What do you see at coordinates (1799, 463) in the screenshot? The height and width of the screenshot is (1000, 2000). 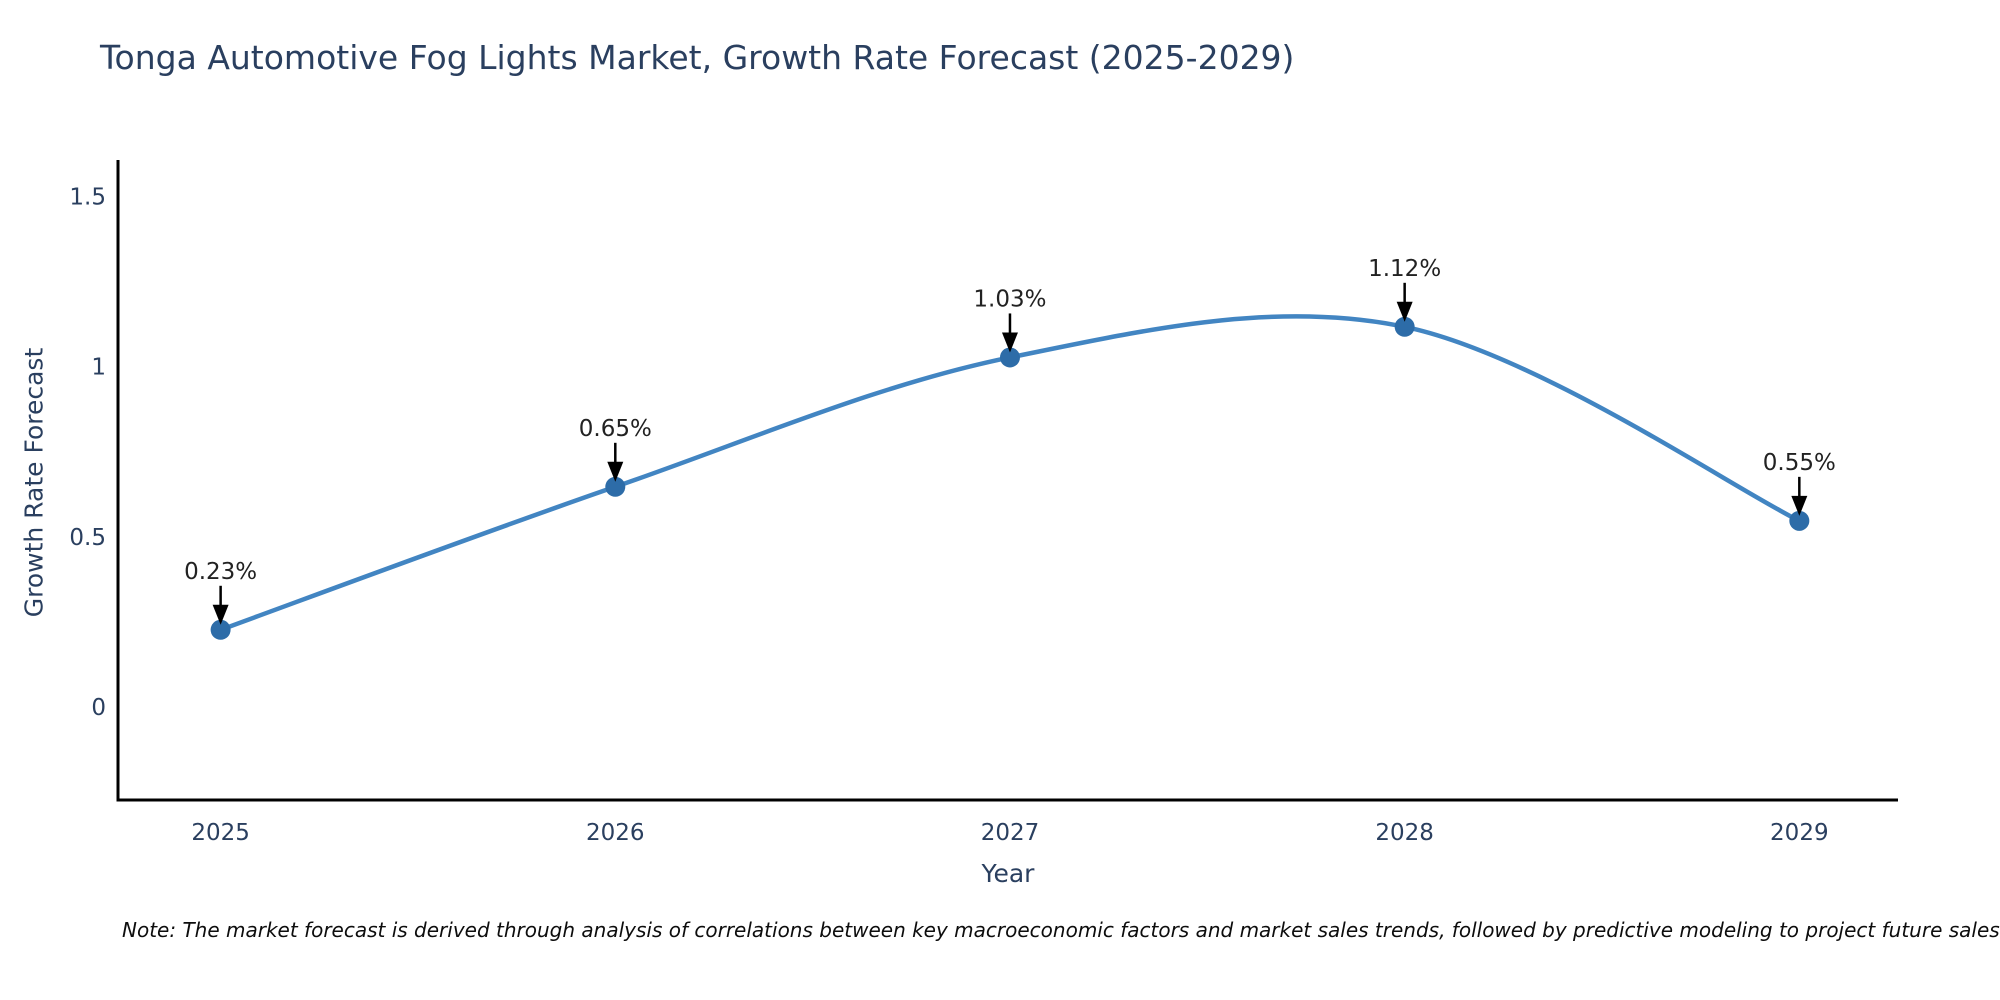 I see `annotation-label: 0.55%` at bounding box center [1799, 463].